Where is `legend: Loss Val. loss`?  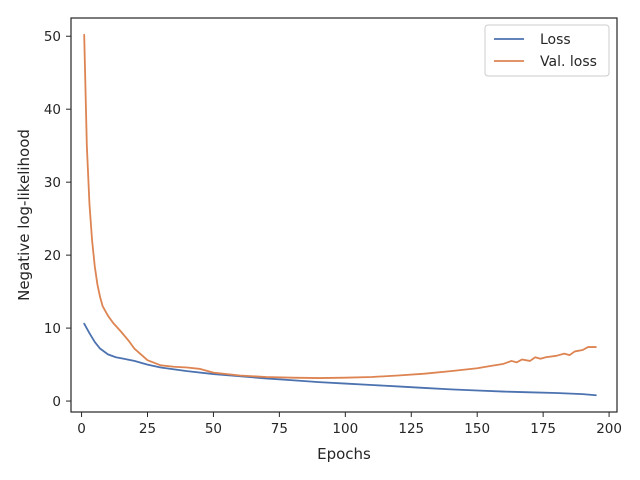
legend: Loss Val. loss is located at coordinates (547, 50).